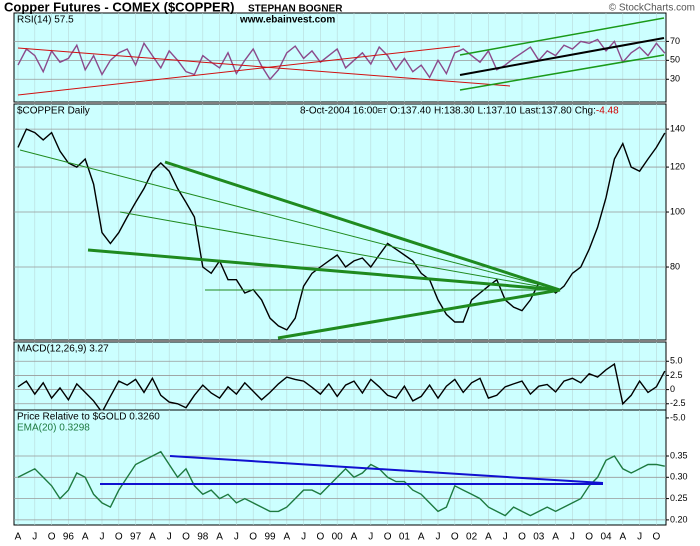 This screenshot has height=546, width=700. I want to click on x-tick-label: 04, so click(606, 537).